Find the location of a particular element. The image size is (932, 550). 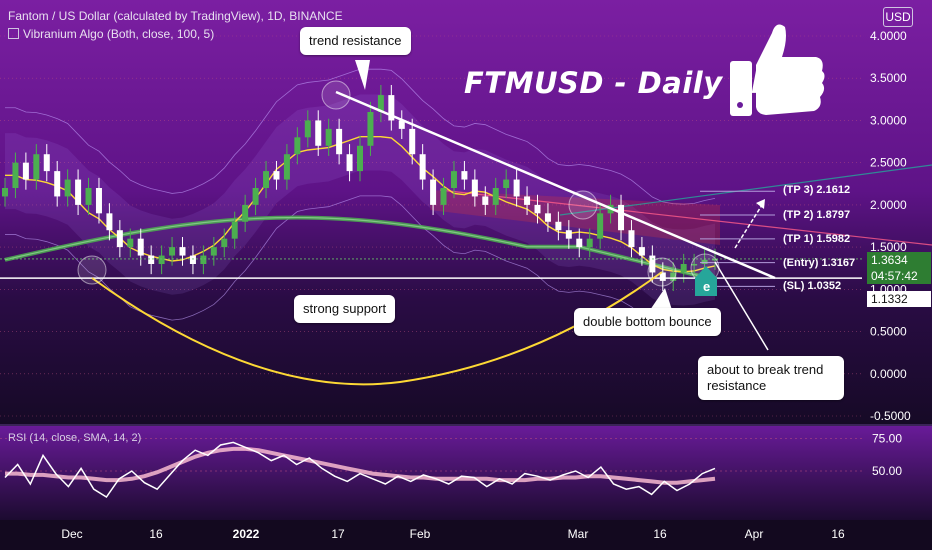

x-tick-label: 17 is located at coordinates (338, 534).